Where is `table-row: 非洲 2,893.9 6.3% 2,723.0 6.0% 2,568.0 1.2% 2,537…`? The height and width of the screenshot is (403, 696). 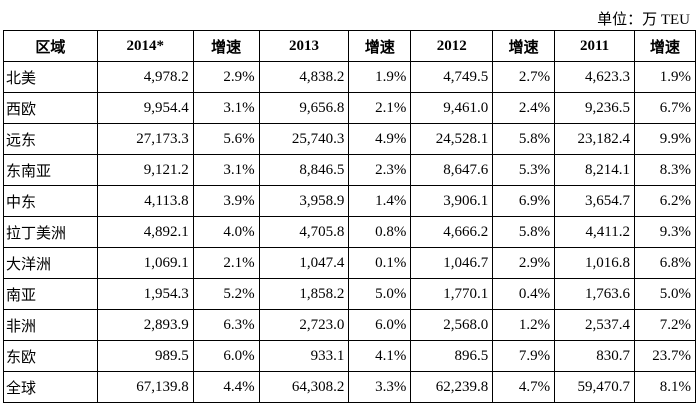
table-row: 非洲 2,893.9 6.3% 2,723.0 6.0% 2,568.0 1.2% 2,537… is located at coordinates (349, 325).